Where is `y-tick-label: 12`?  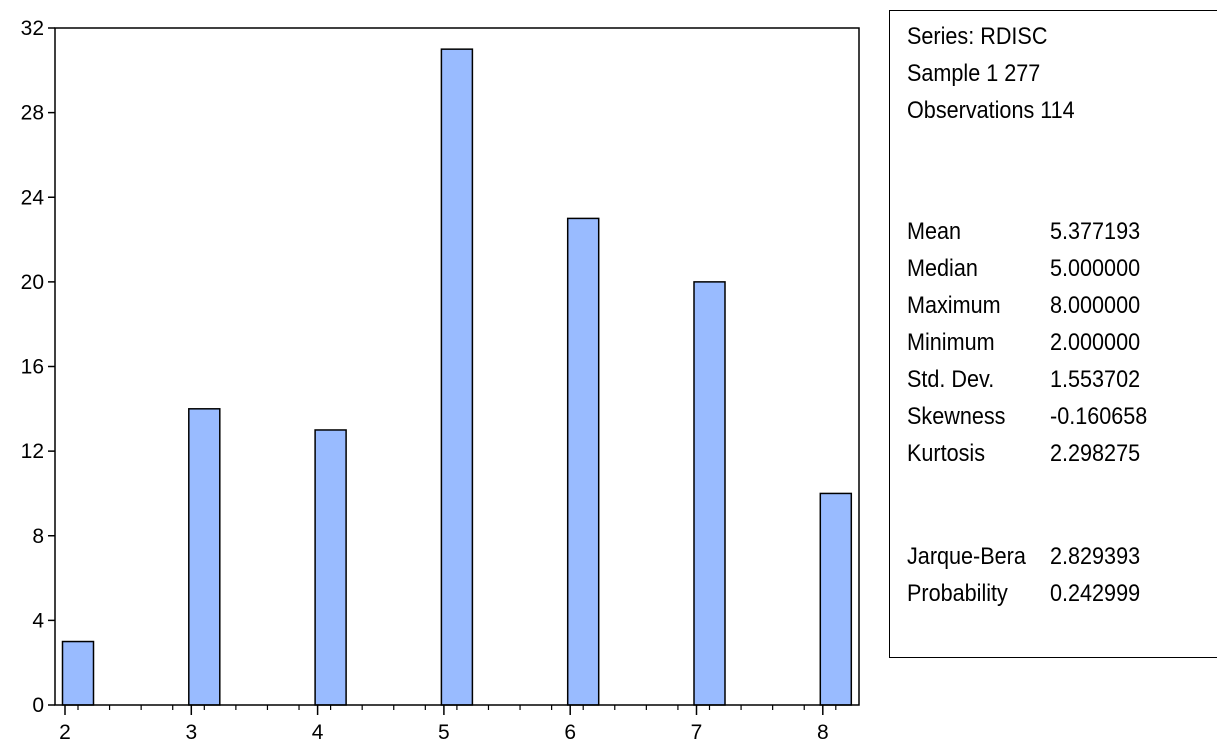
y-tick-label: 12 is located at coordinates (32, 451).